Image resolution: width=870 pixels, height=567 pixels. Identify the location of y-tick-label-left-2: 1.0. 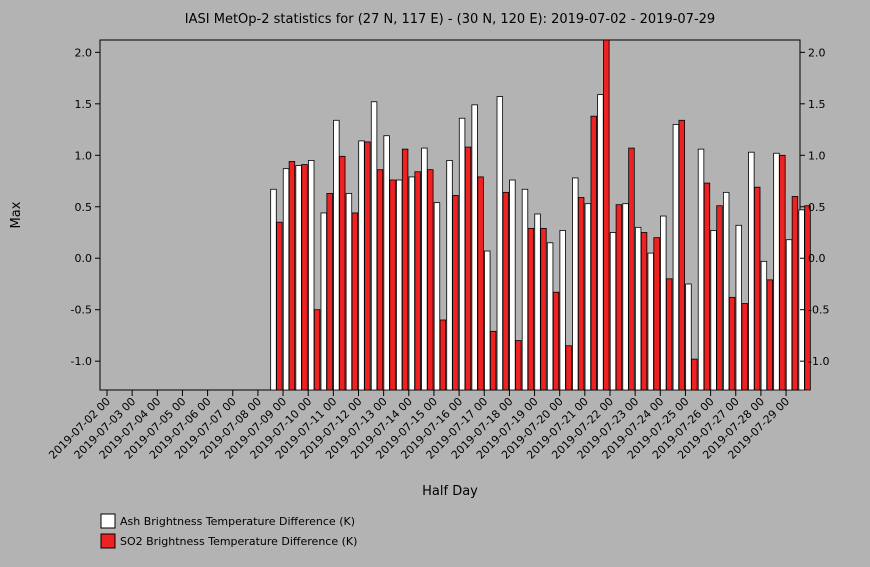
(84, 155).